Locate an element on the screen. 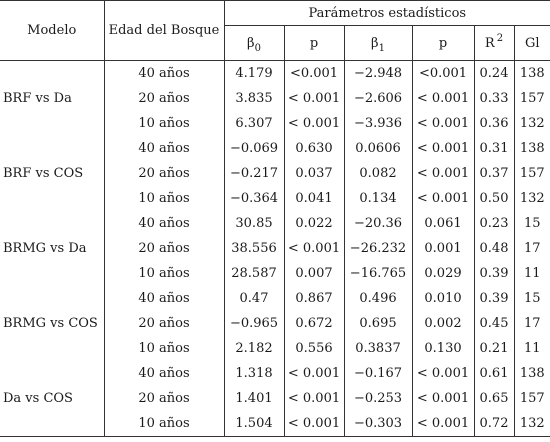 This screenshot has height=442, width=550. r2-cell: 0.36 is located at coordinates (494, 123).